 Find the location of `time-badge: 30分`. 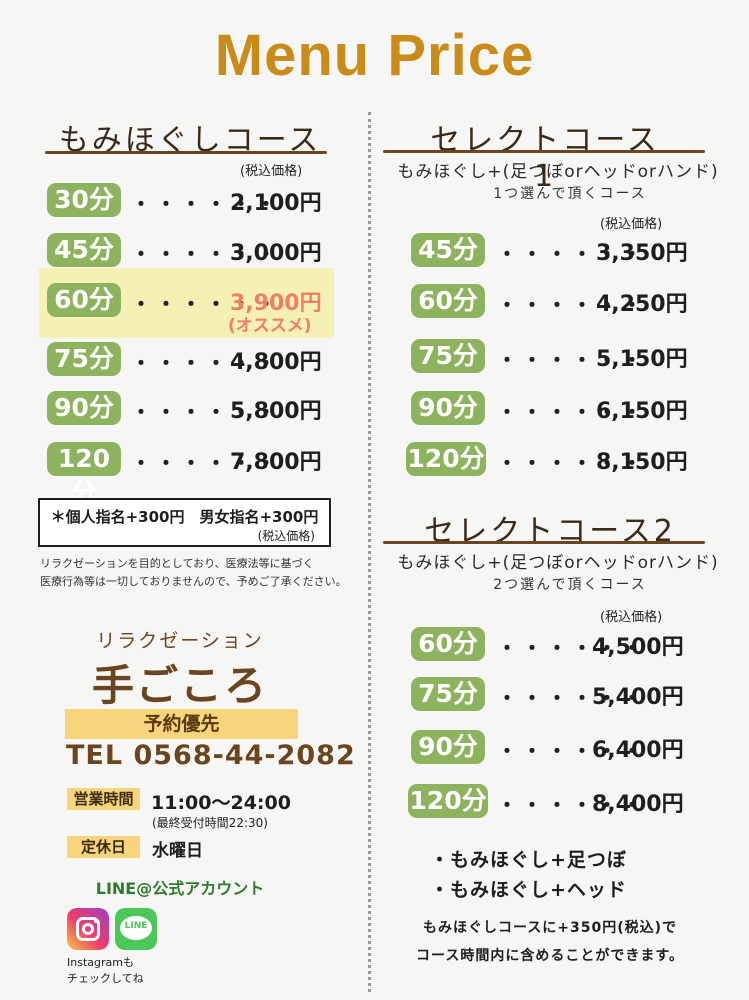

time-badge: 30分 is located at coordinates (84, 200).